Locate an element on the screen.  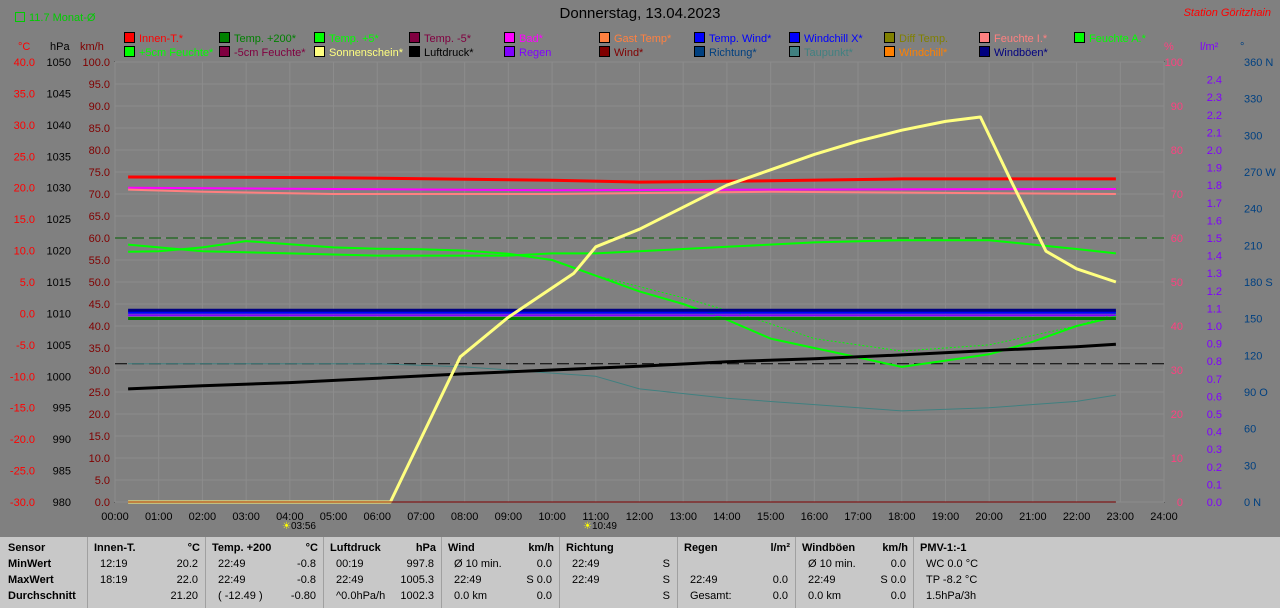
legend-label: Temp. Wind* is located at coordinates (740, 39).